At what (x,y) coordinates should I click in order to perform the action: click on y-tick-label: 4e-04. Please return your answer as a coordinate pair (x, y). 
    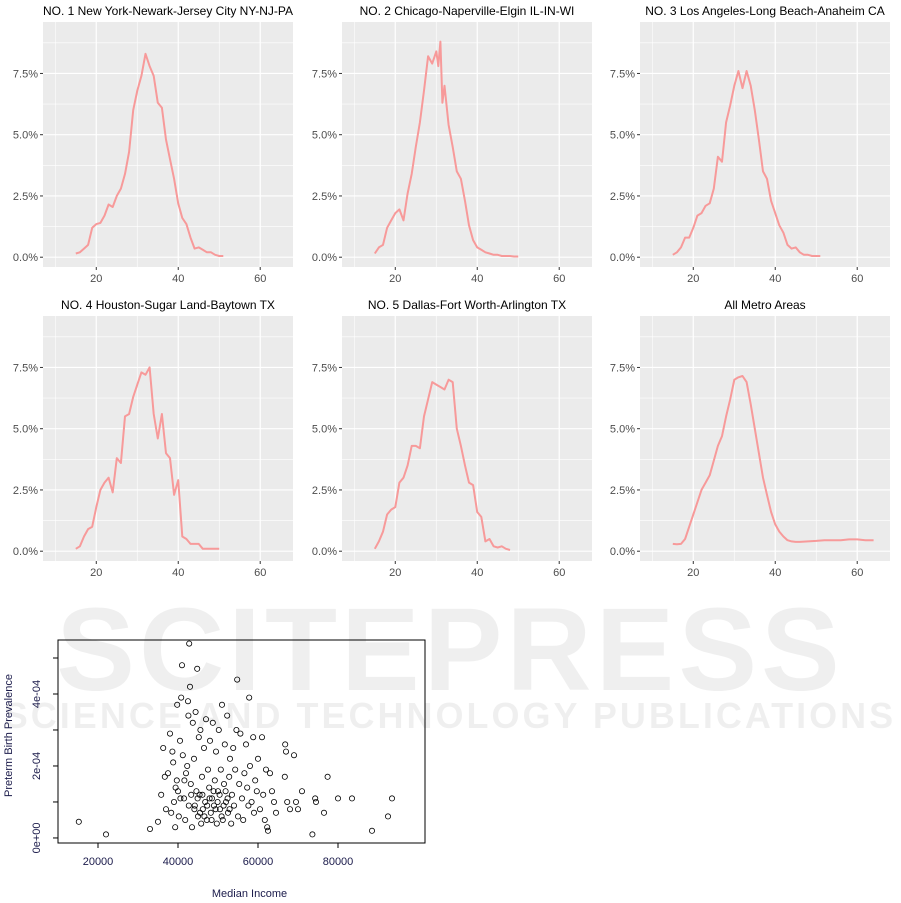
    Looking at the image, I should click on (37, 694).